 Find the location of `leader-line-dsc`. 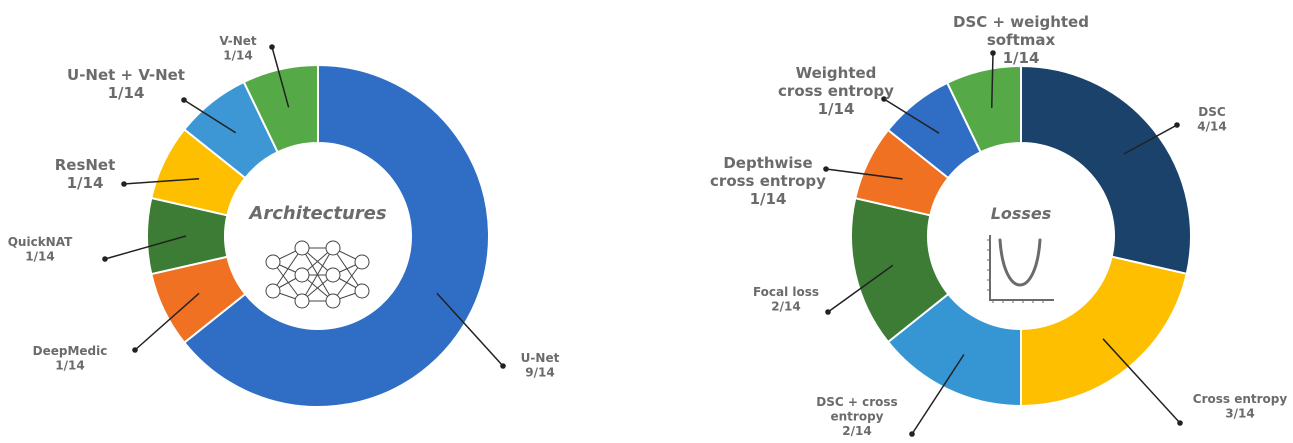

leader-line-dsc is located at coordinates (1150, 139).